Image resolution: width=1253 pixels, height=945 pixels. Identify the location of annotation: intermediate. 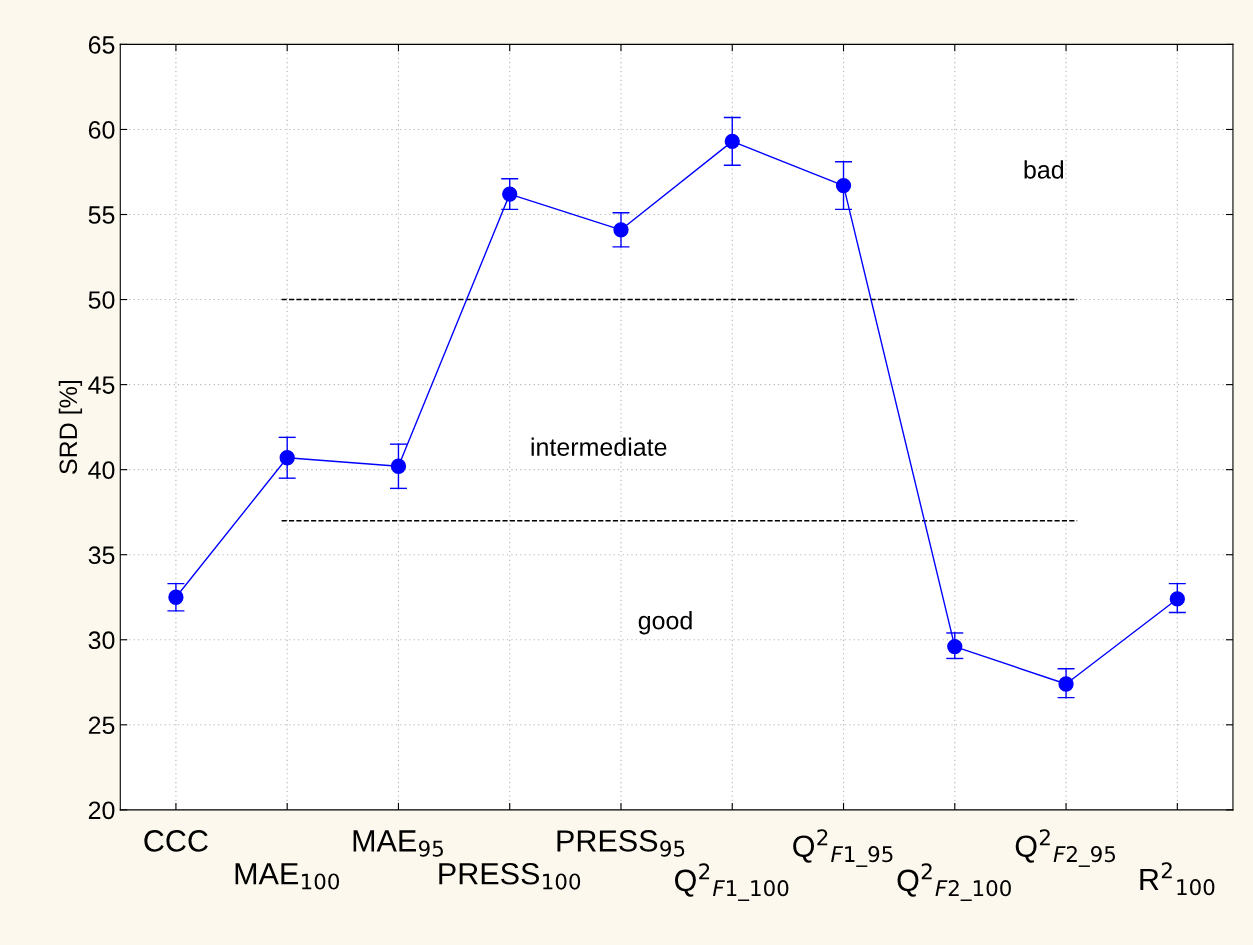
(599, 446).